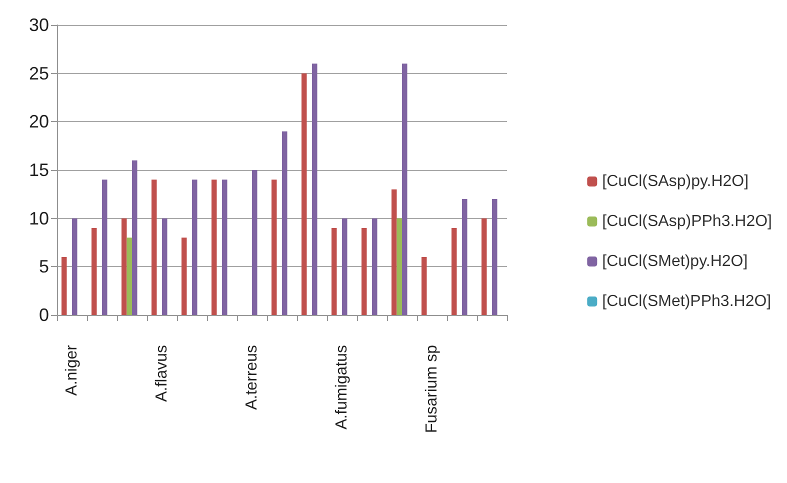 The image size is (787, 483). What do you see at coordinates (687, 221) in the screenshot?
I see `legend-label: [CuCl(SAsp)PPh3.H2O]` at bounding box center [687, 221].